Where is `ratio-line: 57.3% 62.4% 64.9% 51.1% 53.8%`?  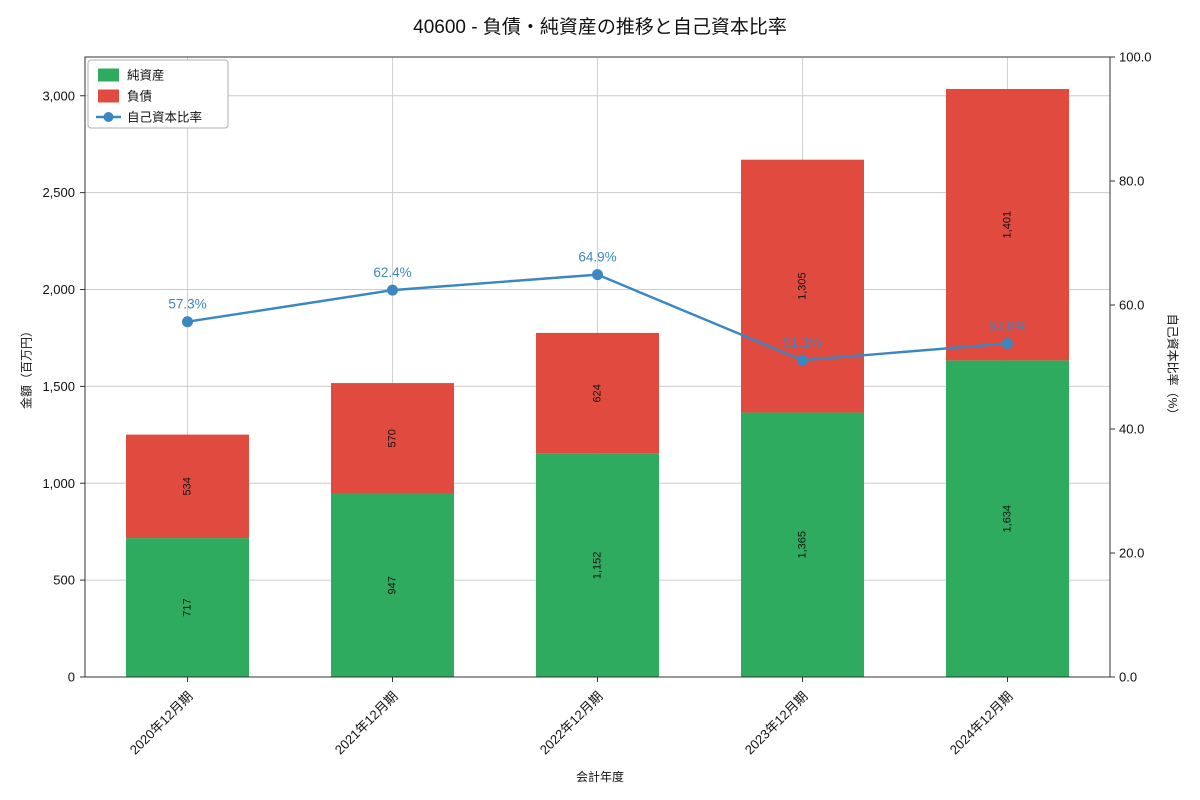
ratio-line: 57.3% 62.4% 64.9% 51.1% 53.8% is located at coordinates (597, 308).